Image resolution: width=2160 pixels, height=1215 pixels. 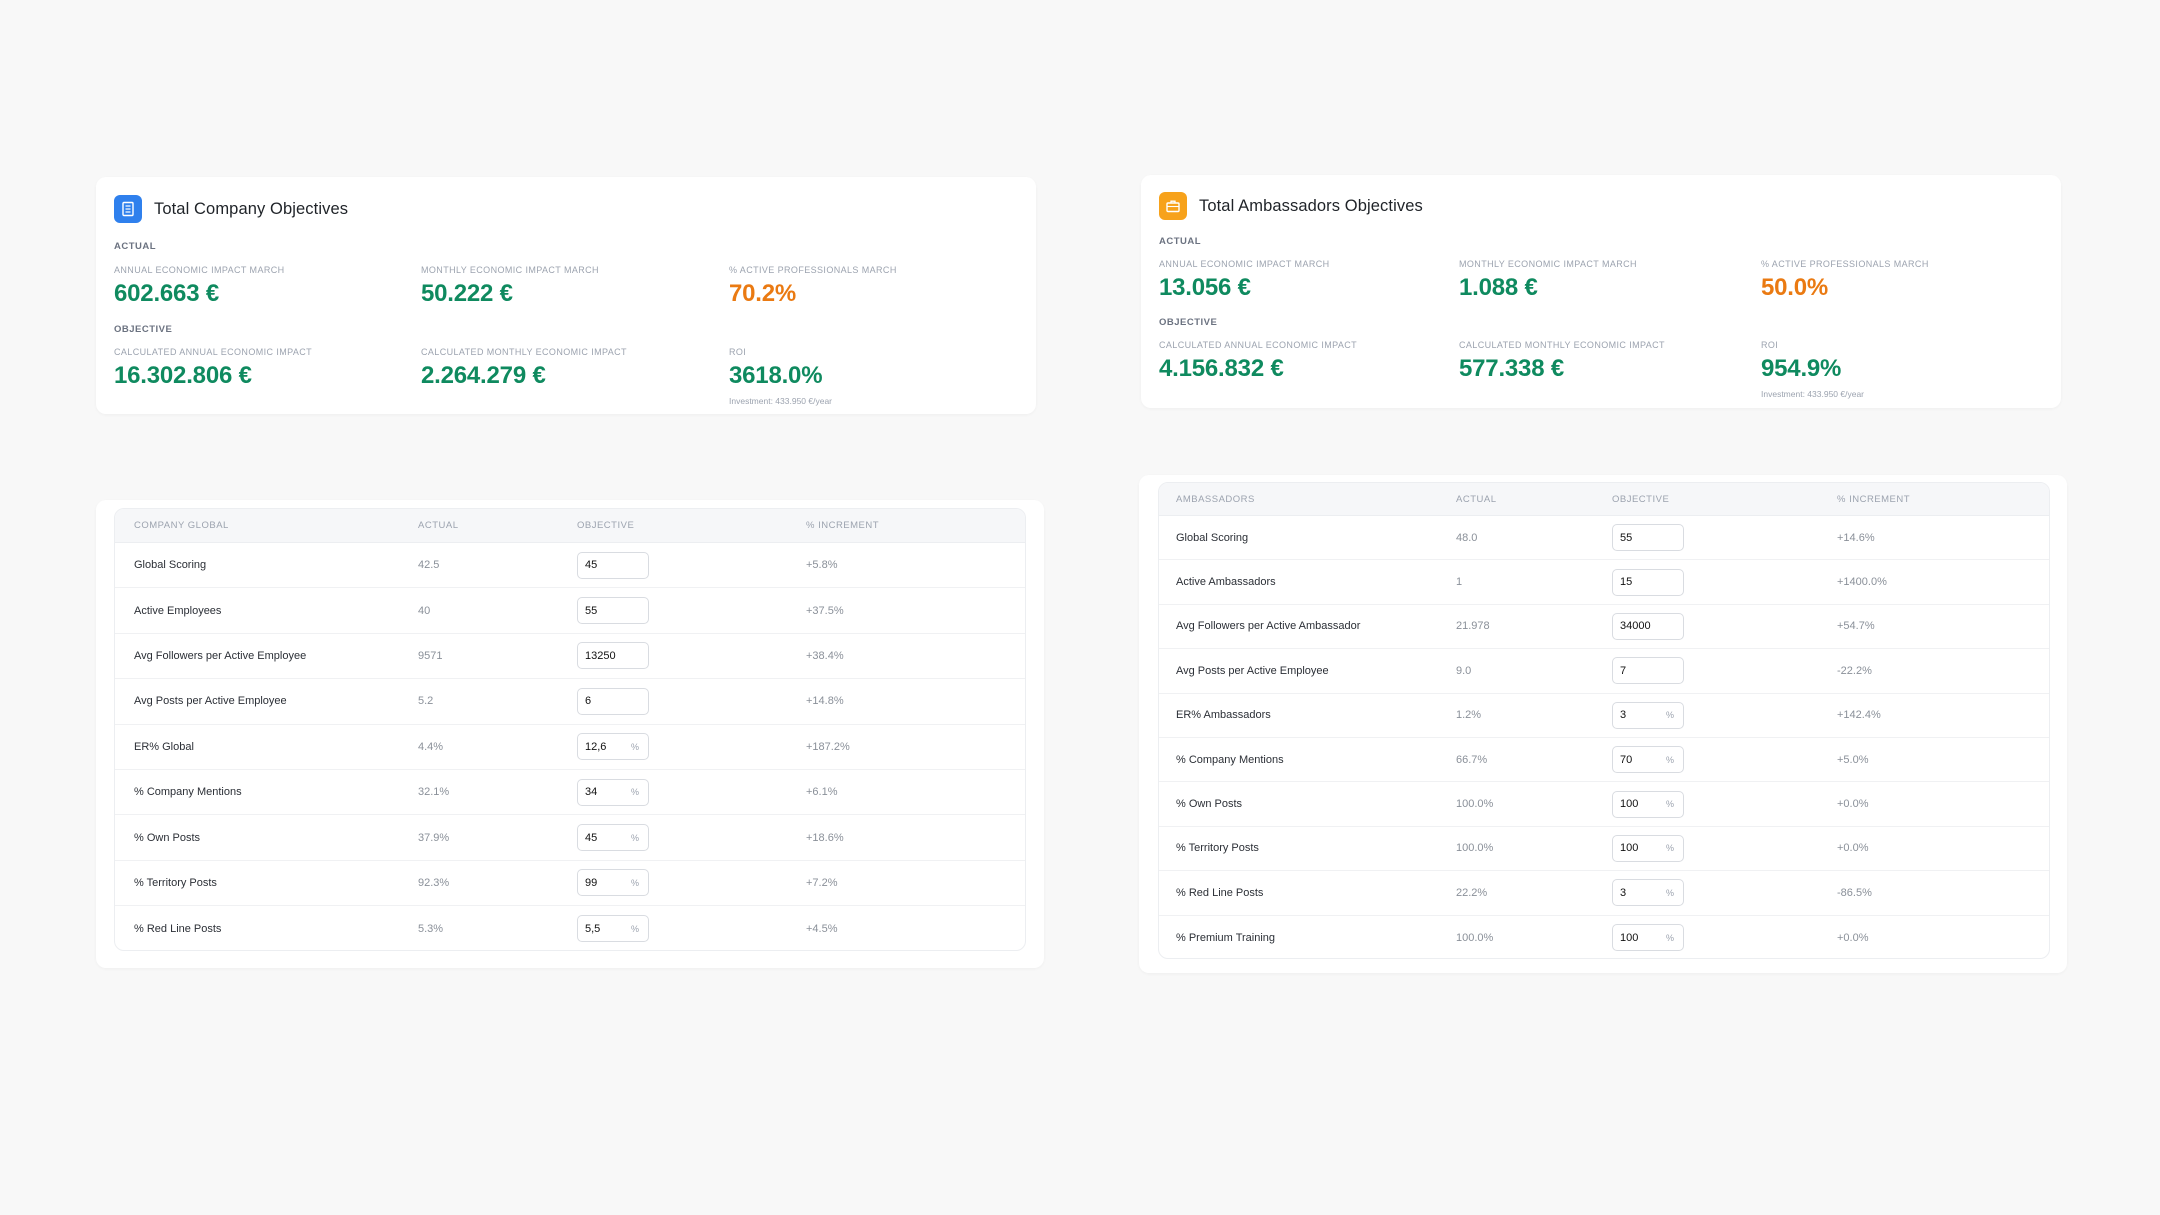 What do you see at coordinates (220, 655) in the screenshot?
I see `metric-name: Avg Followers per Active Employee` at bounding box center [220, 655].